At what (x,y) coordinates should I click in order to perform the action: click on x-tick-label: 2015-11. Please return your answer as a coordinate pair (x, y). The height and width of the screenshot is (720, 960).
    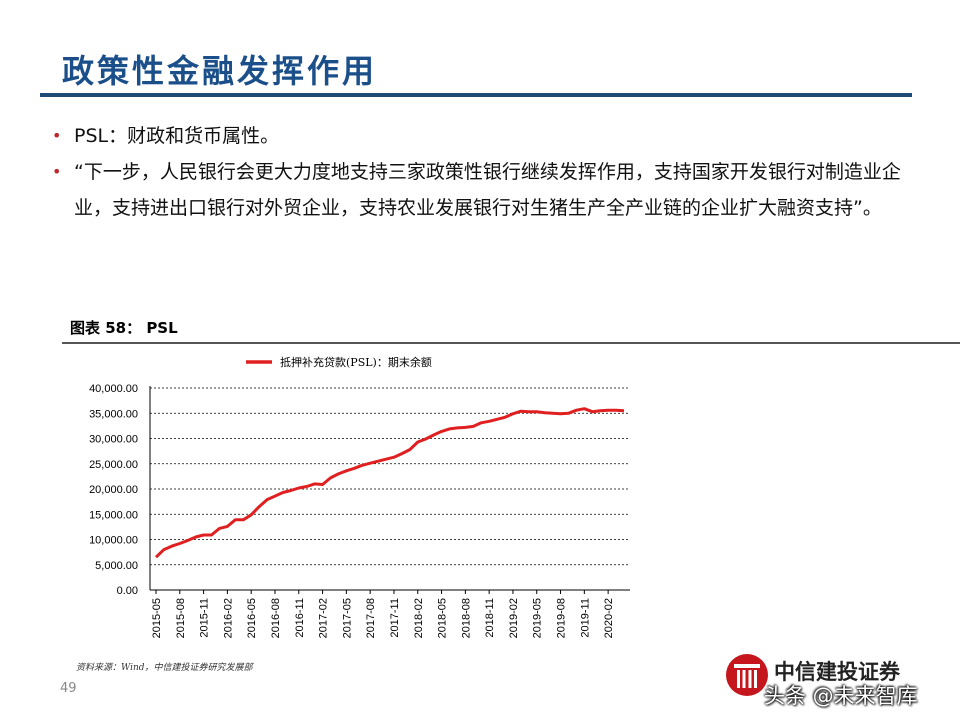
    Looking at the image, I should click on (205, 618).